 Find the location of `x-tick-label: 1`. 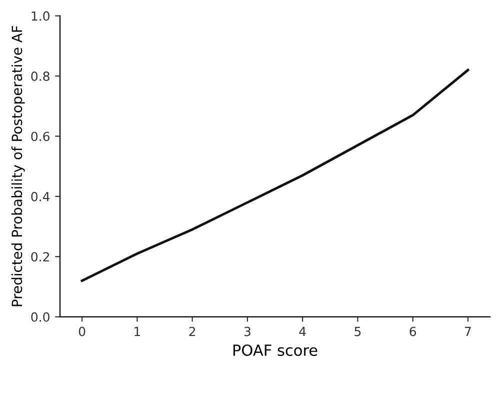

x-tick-label: 1 is located at coordinates (137, 331).